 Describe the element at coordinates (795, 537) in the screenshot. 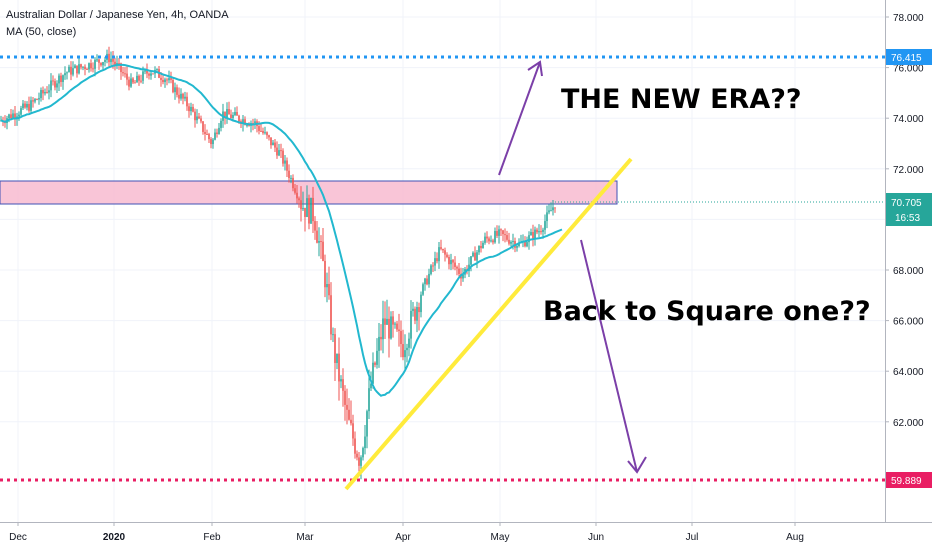

I see `x-tick-label: Aug` at that location.